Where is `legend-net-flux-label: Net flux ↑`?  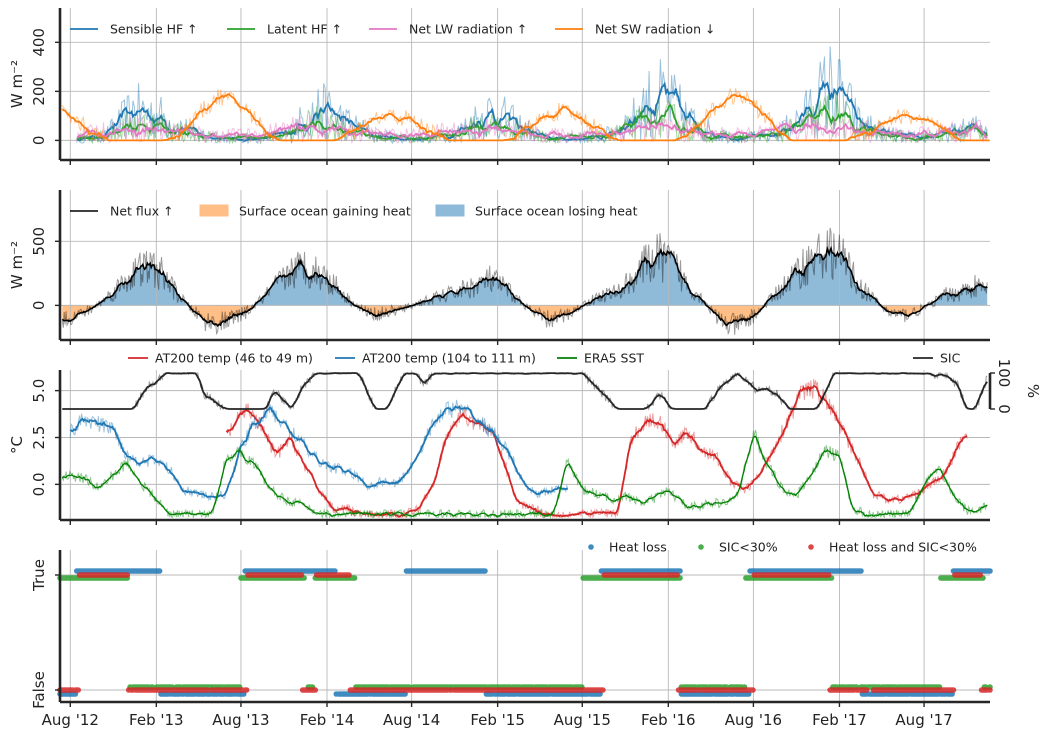 legend-net-flux-label: Net flux ↑ is located at coordinates (142, 211).